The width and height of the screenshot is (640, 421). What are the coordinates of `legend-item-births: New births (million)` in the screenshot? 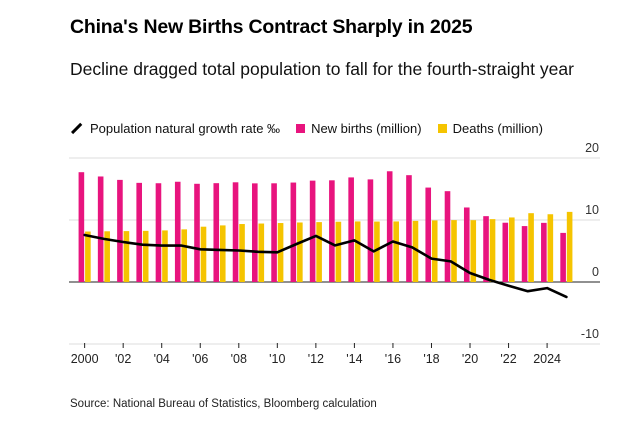 It's located at (359, 128).